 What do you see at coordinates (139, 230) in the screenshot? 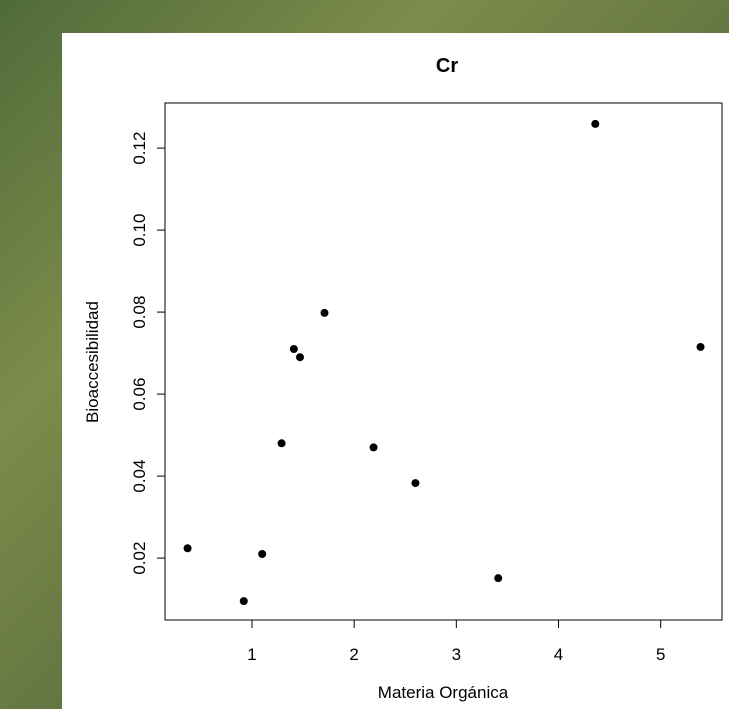
I see `y-tick-label: 0.10` at bounding box center [139, 230].